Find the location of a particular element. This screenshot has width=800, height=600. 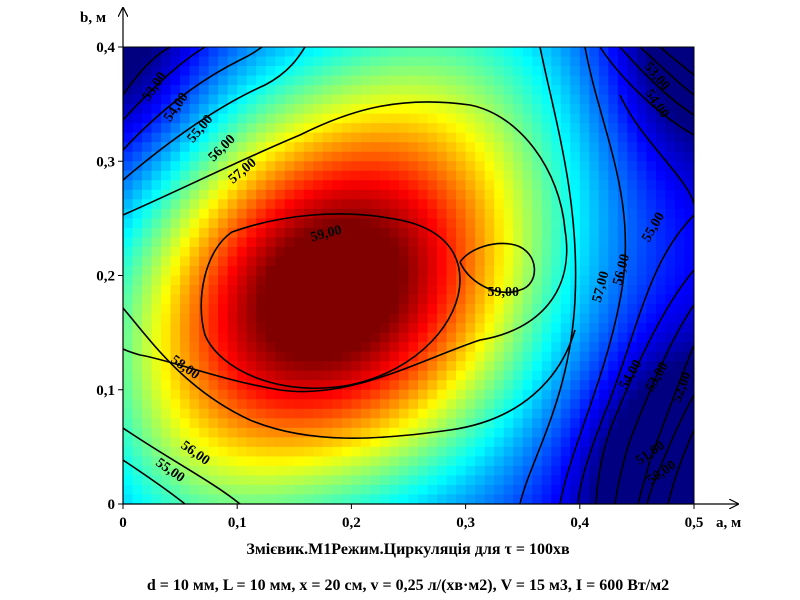

contour-line-56-right is located at coordinates (593, 275).